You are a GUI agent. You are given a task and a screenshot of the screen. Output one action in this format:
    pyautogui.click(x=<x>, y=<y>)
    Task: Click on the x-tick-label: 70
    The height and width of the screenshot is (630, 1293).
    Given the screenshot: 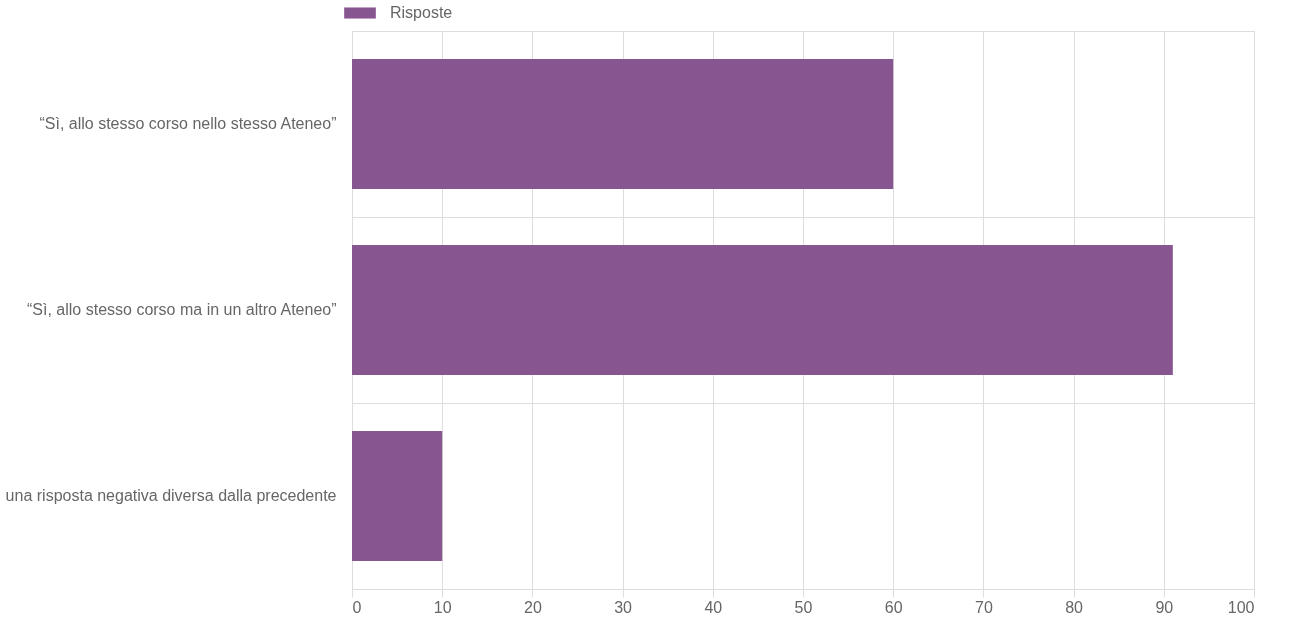 What is the action you would take?
    pyautogui.click(x=984, y=607)
    